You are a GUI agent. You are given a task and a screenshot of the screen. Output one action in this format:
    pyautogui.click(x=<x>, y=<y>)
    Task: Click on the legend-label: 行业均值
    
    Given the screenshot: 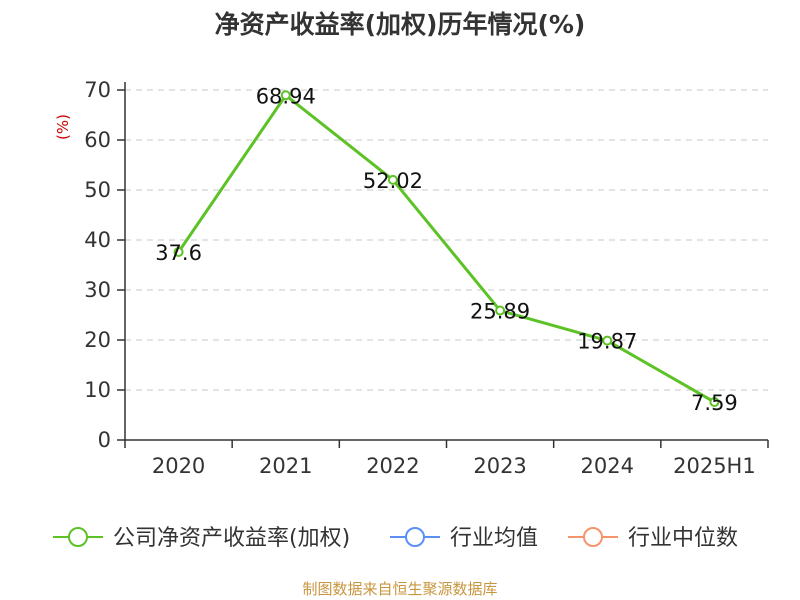 What is the action you would take?
    pyautogui.click(x=494, y=538)
    